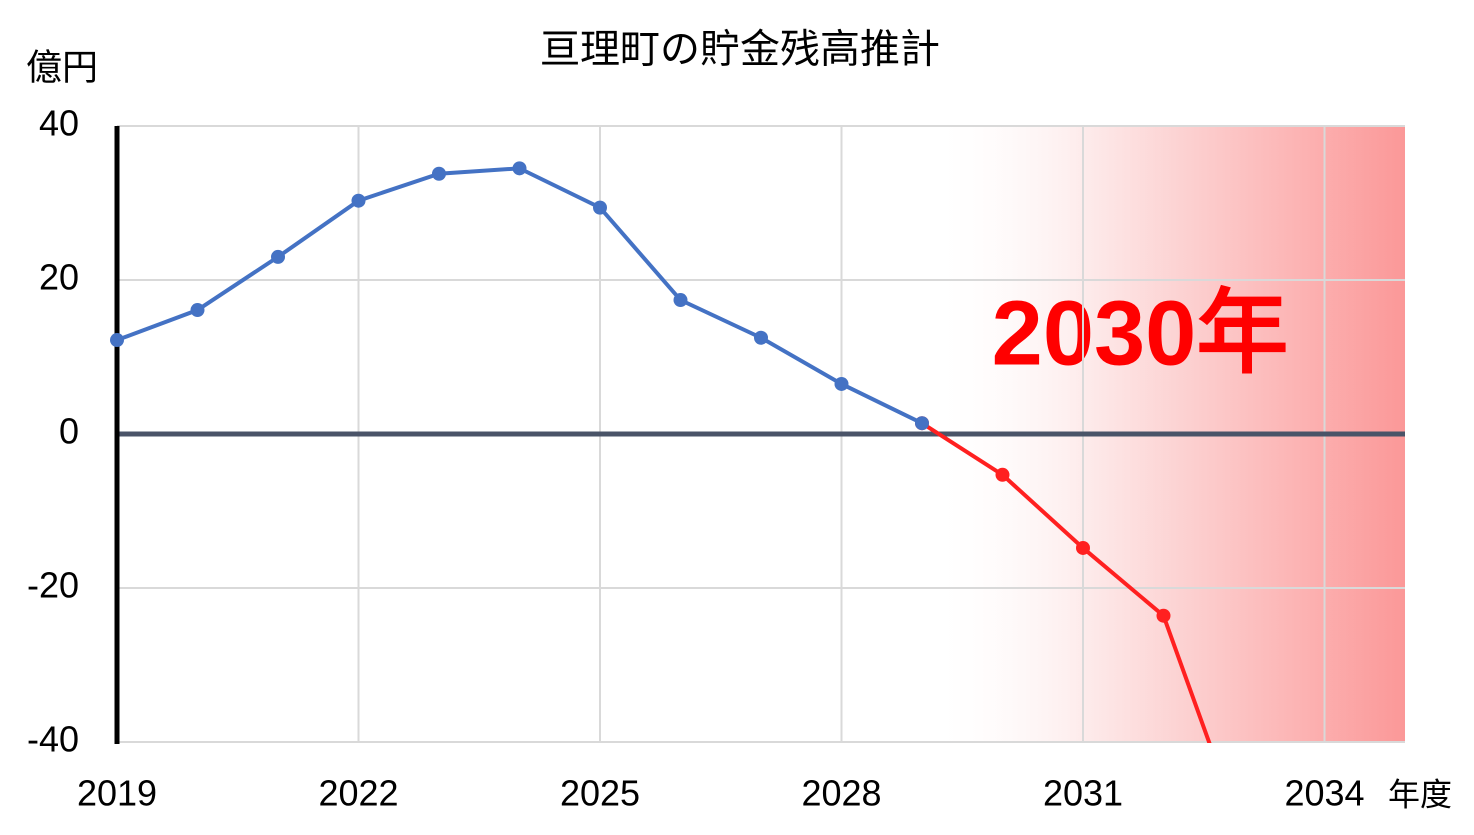  I want to click on x-tick-label: 2025, so click(600, 793).